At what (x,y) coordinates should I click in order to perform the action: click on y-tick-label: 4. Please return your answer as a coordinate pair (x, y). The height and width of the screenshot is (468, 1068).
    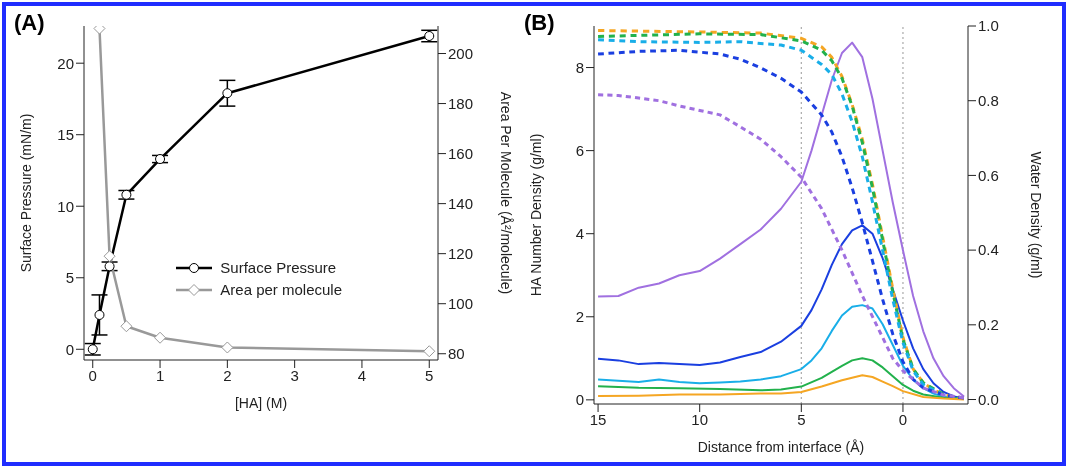
    Looking at the image, I should click on (579, 234).